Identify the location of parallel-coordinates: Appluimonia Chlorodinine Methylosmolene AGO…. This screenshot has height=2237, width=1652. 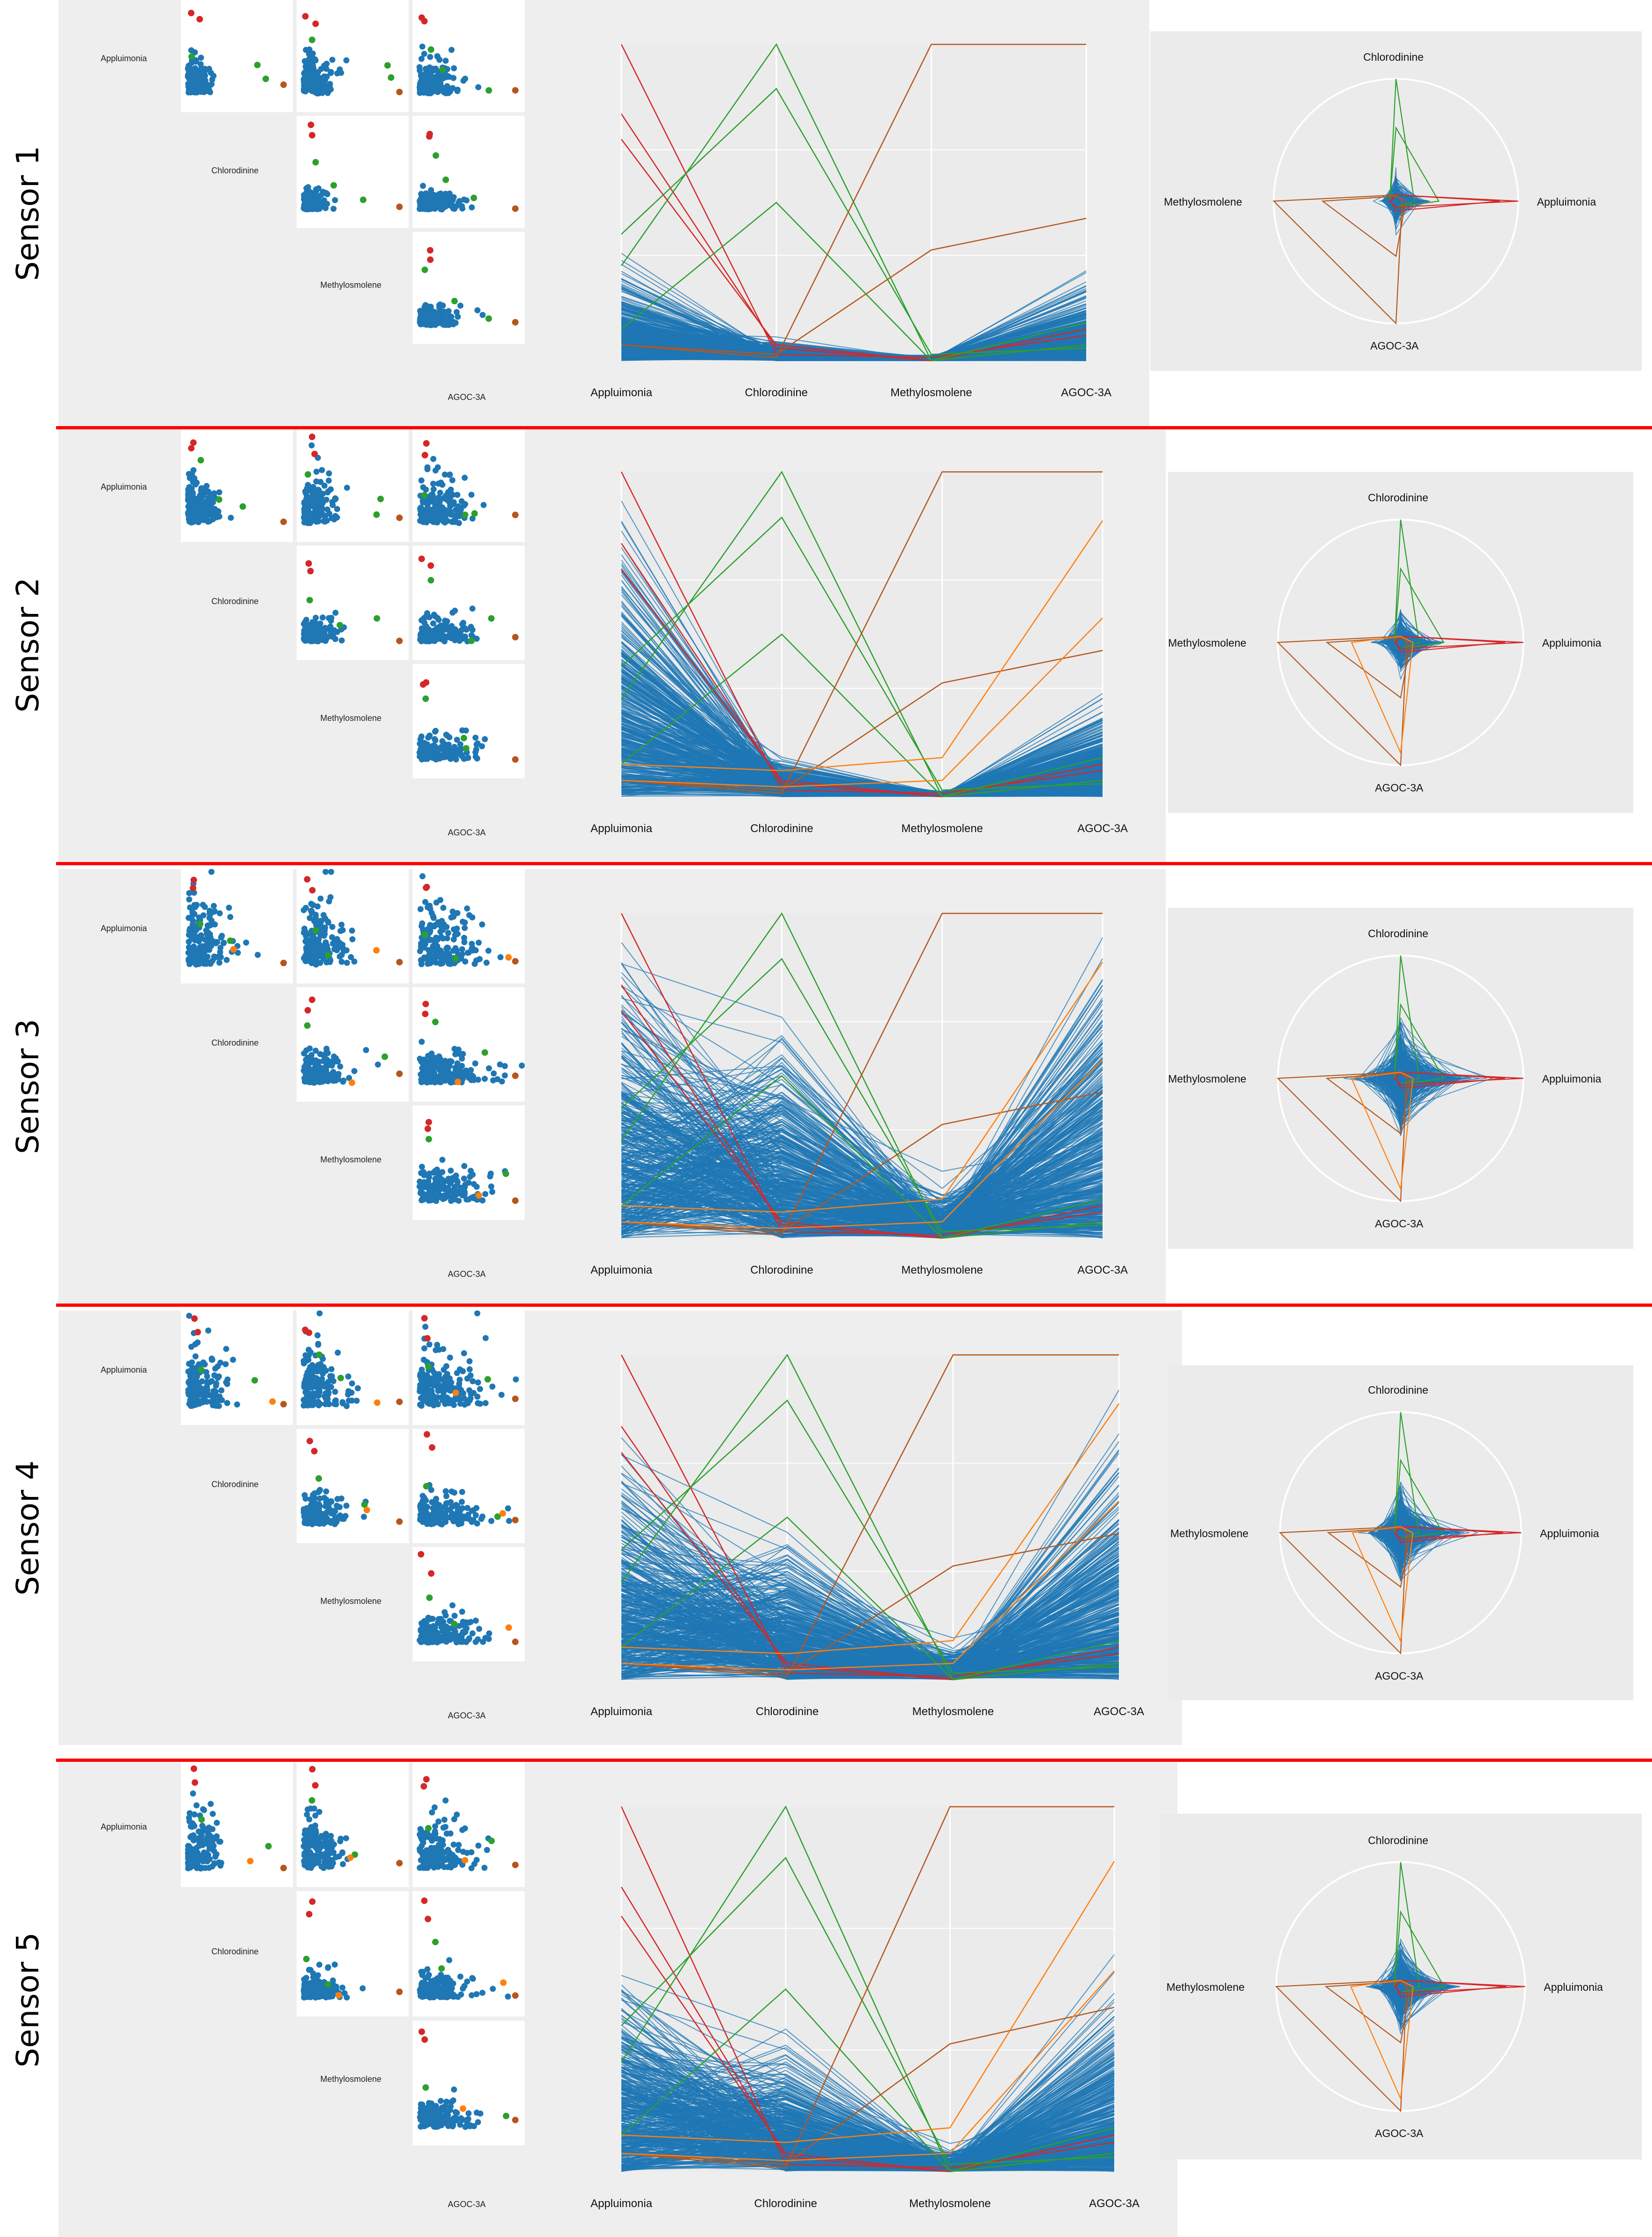
(857, 644).